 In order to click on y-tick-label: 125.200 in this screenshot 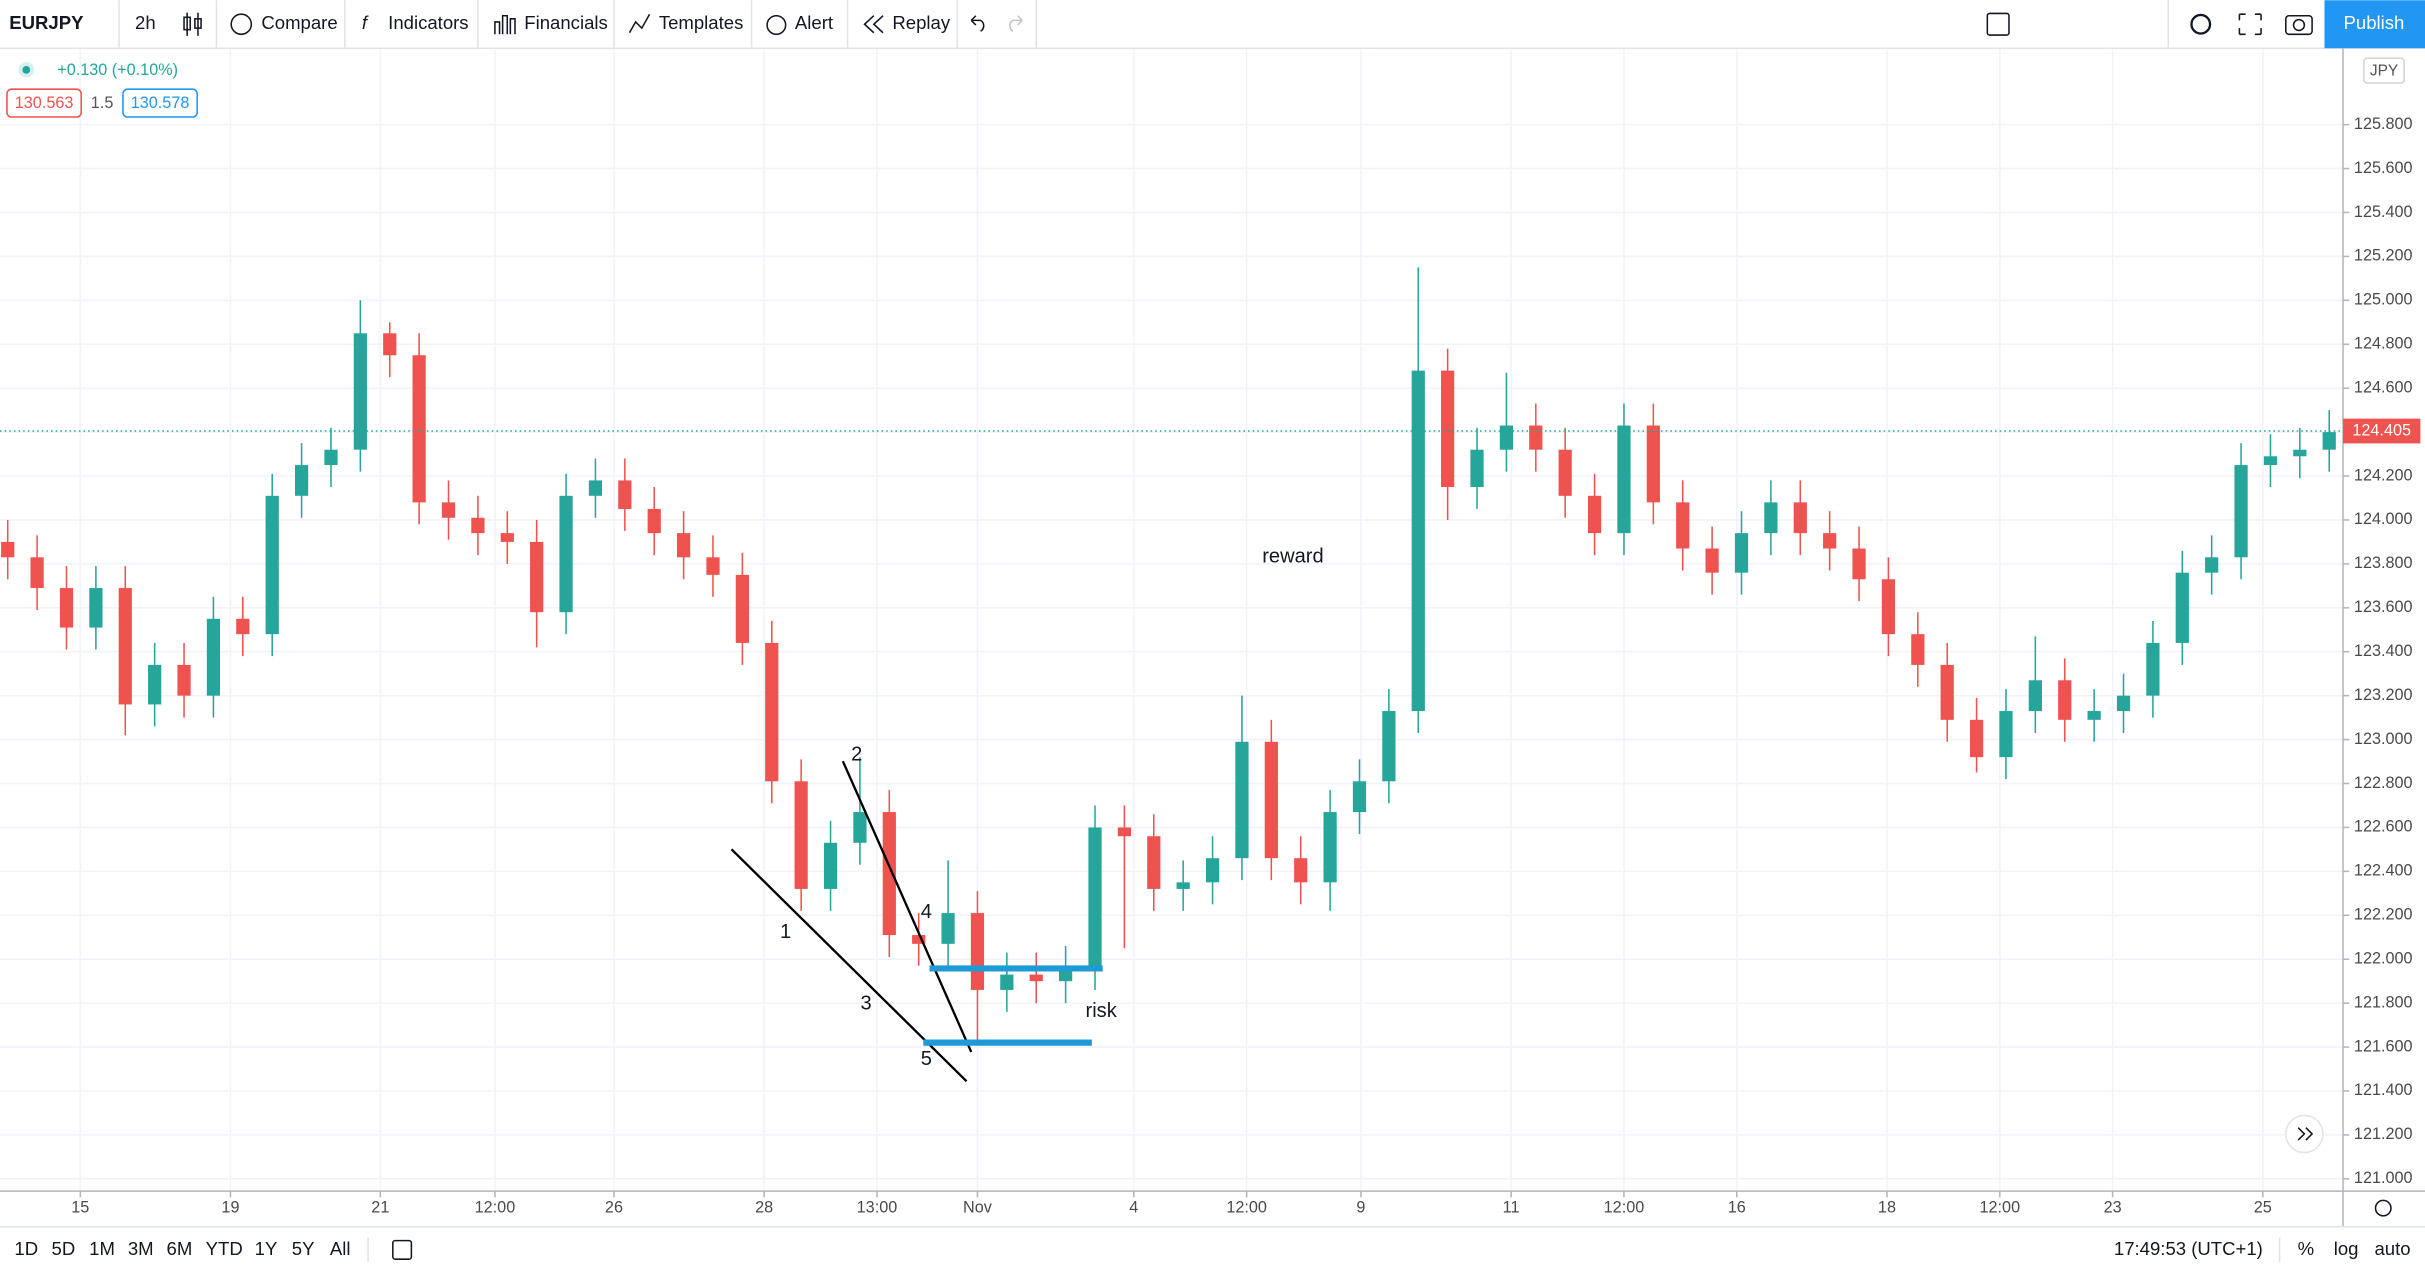, I will do `click(2383, 256)`.